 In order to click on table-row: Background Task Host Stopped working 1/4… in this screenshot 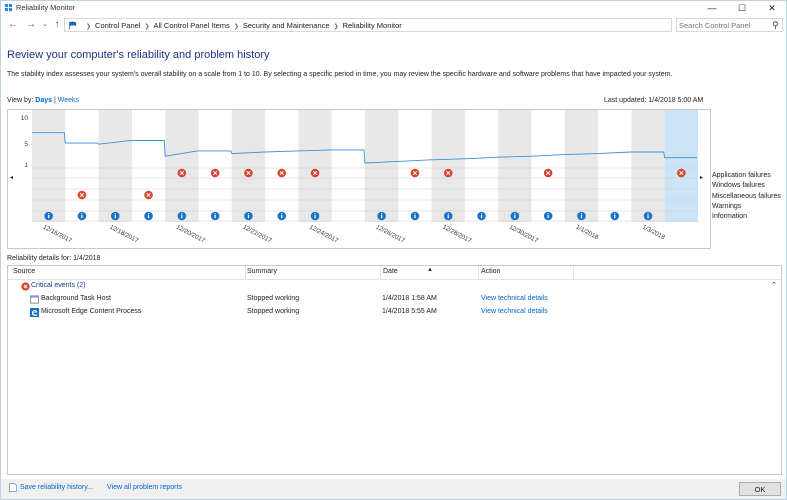, I will do `click(394, 300)`.